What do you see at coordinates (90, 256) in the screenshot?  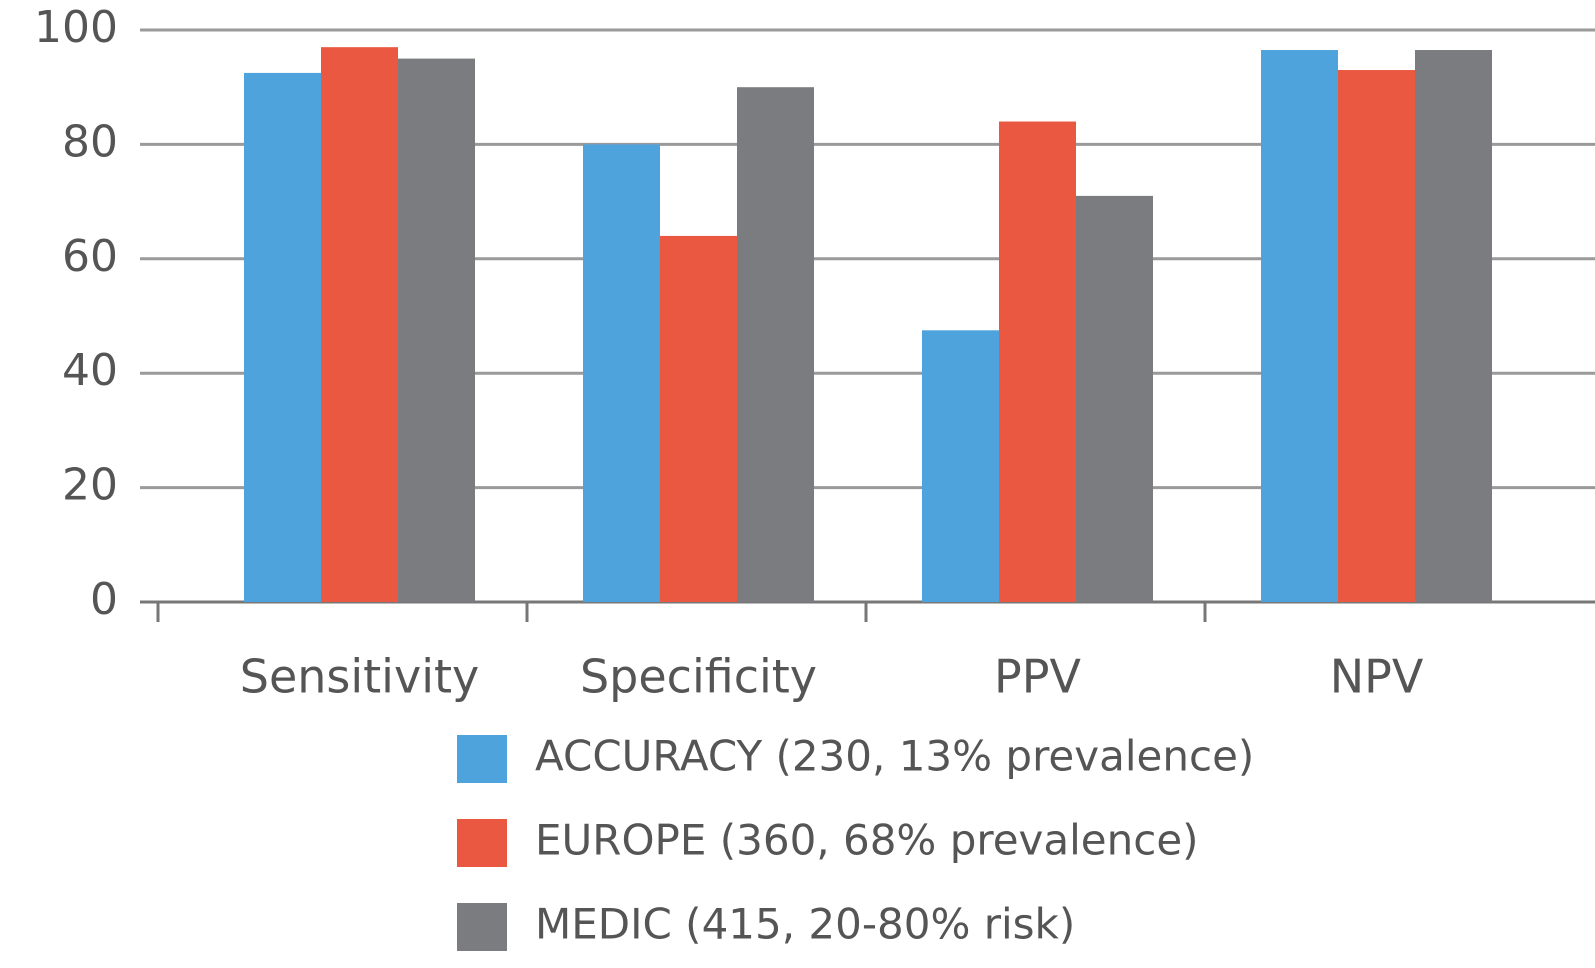 I see `y-tick-label: 60` at bounding box center [90, 256].